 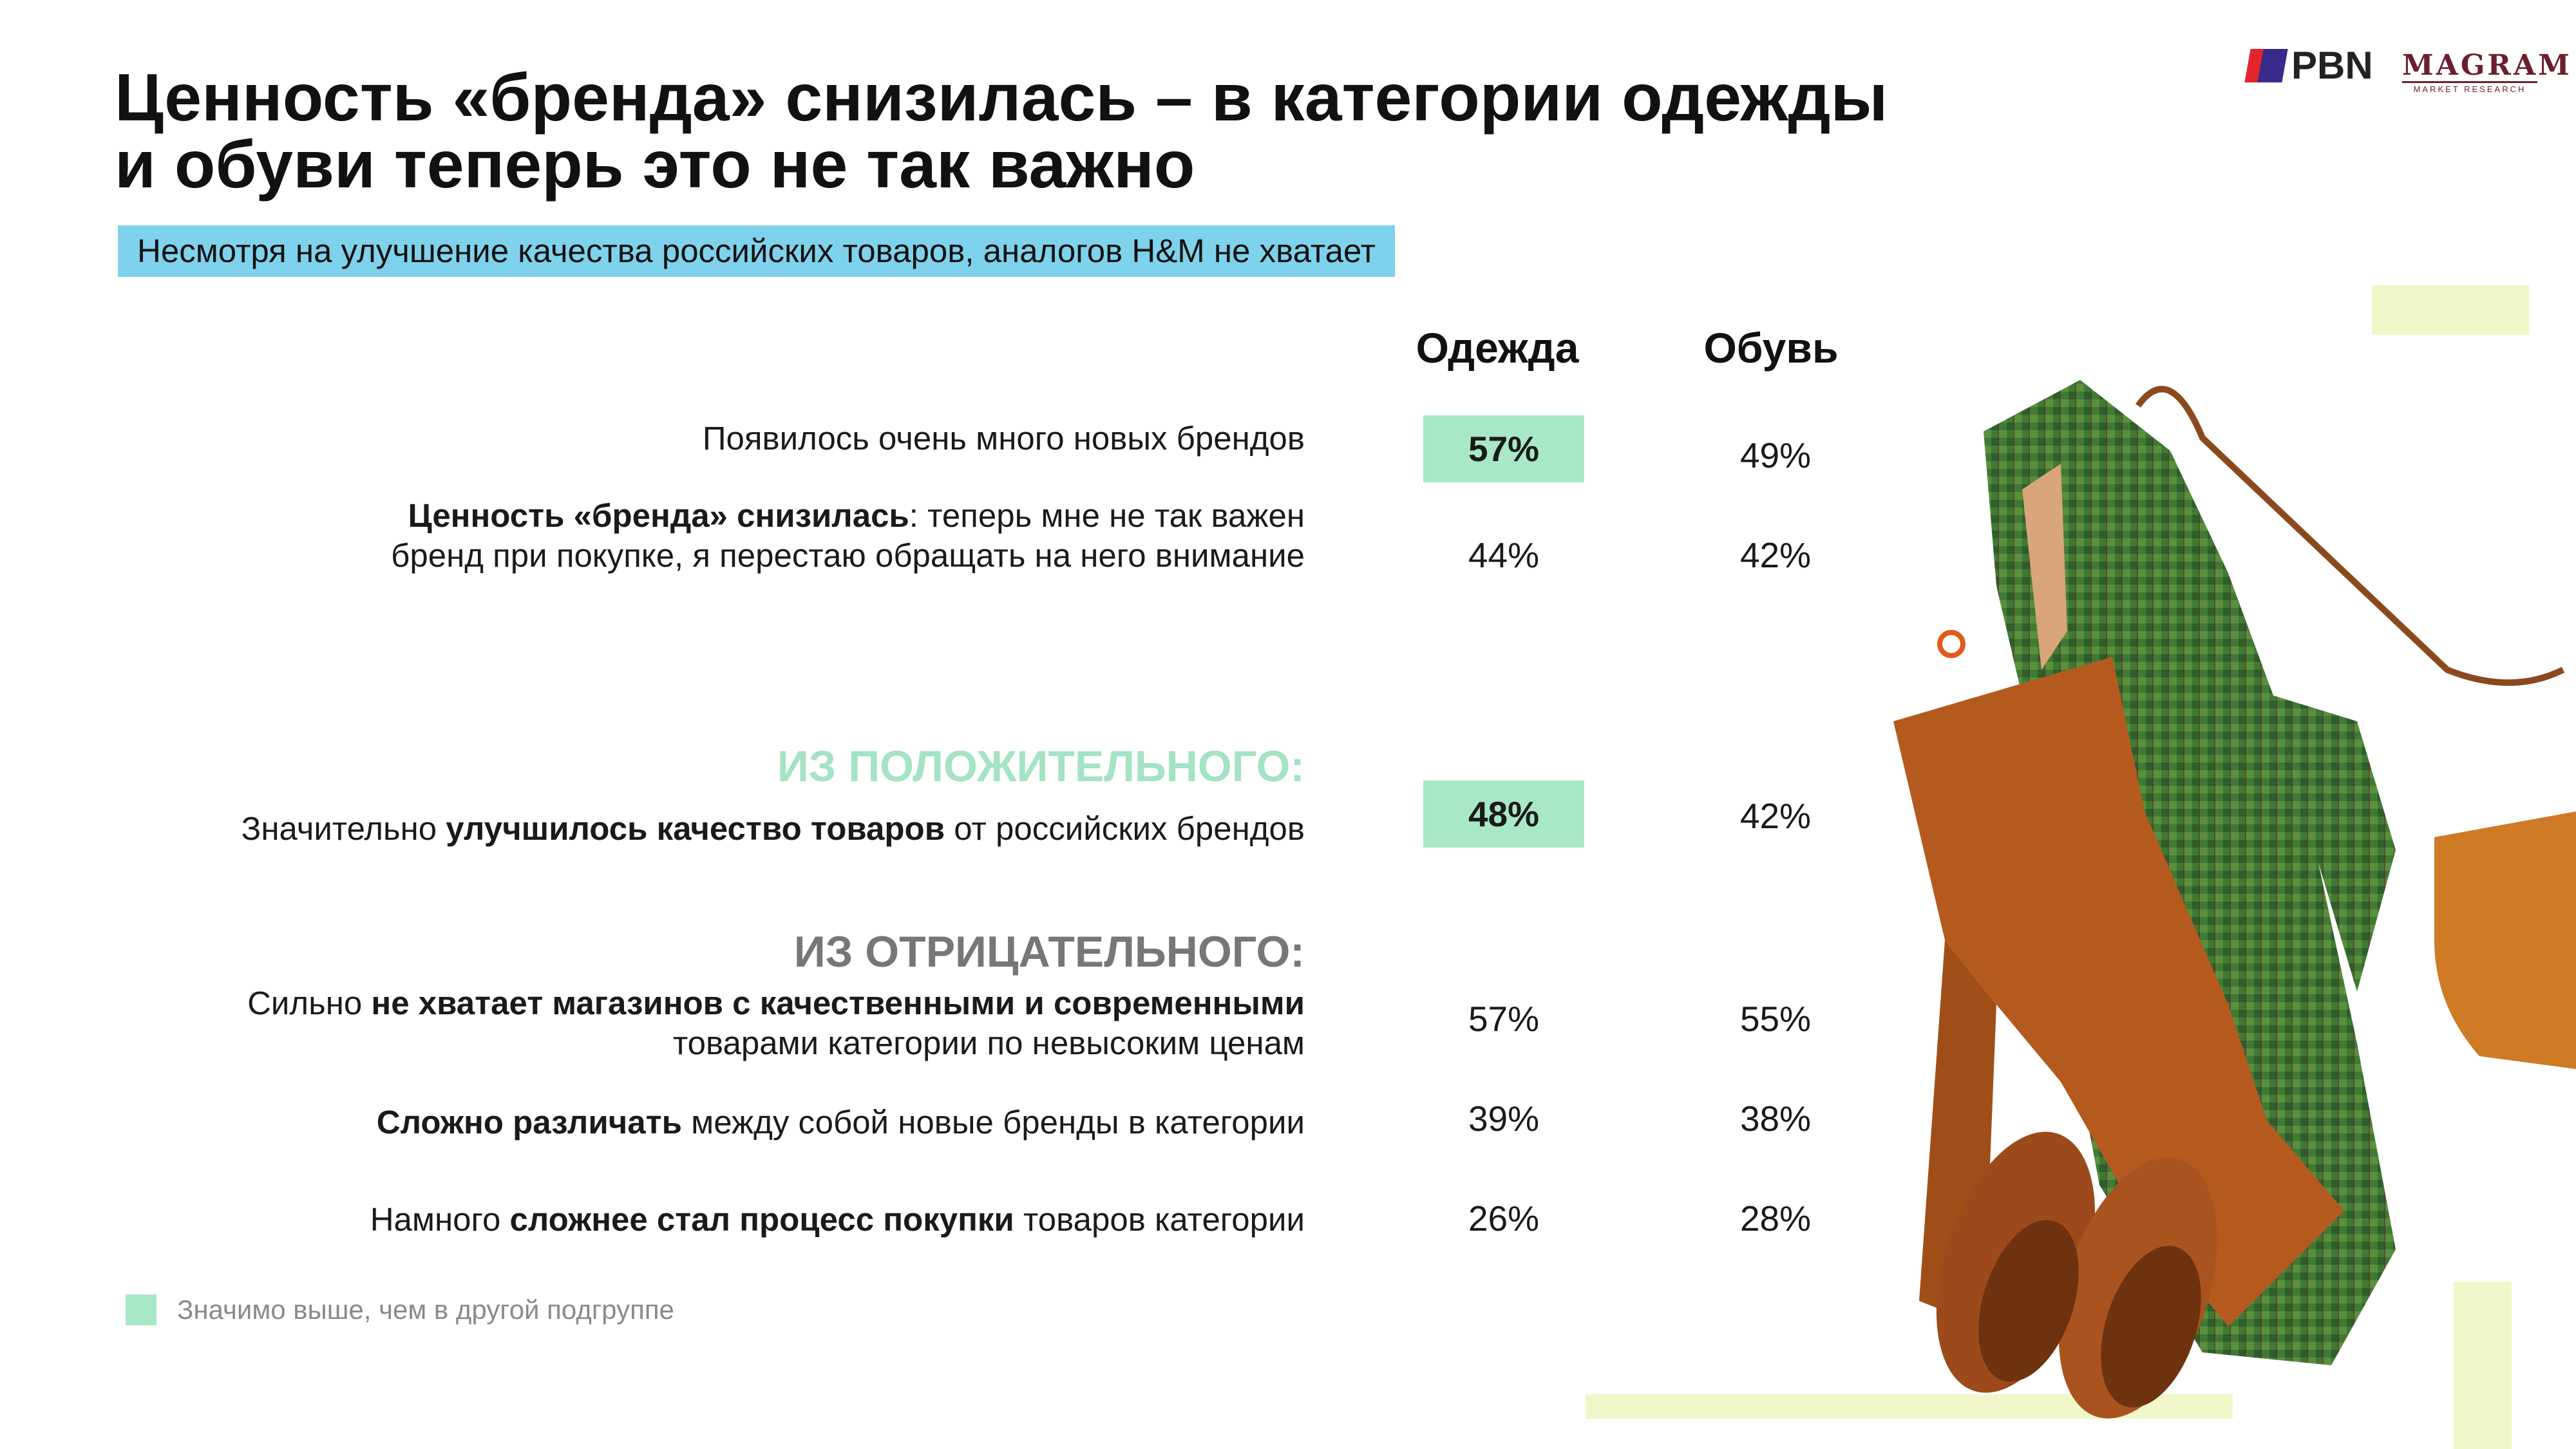 I want to click on ring, so click(x=1951, y=644).